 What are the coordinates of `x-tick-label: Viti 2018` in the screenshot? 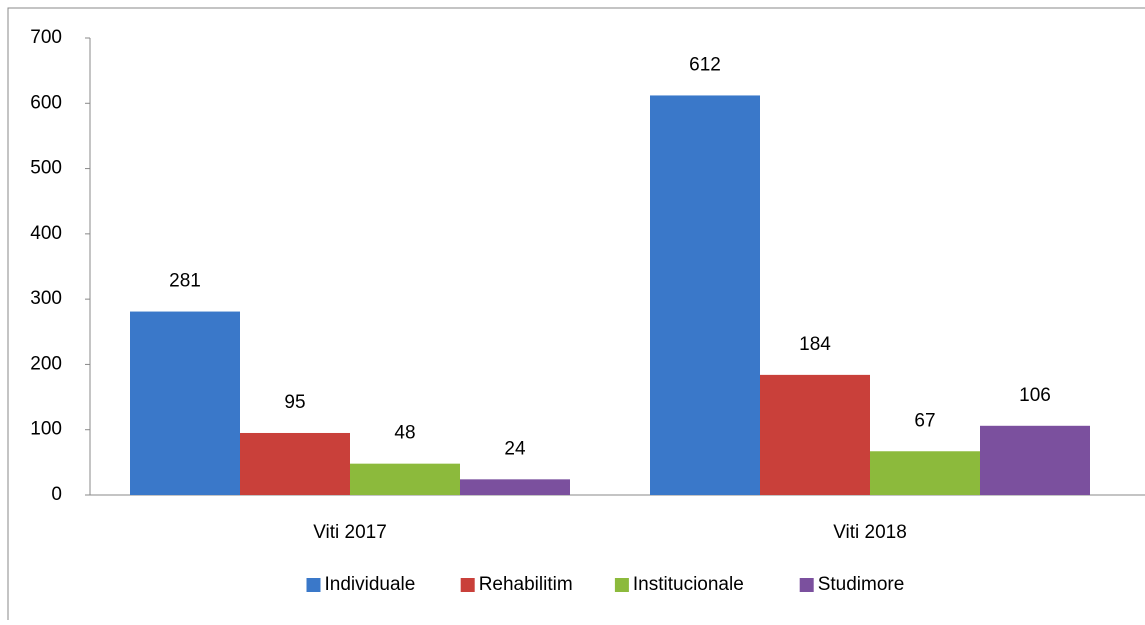 It's located at (870, 532).